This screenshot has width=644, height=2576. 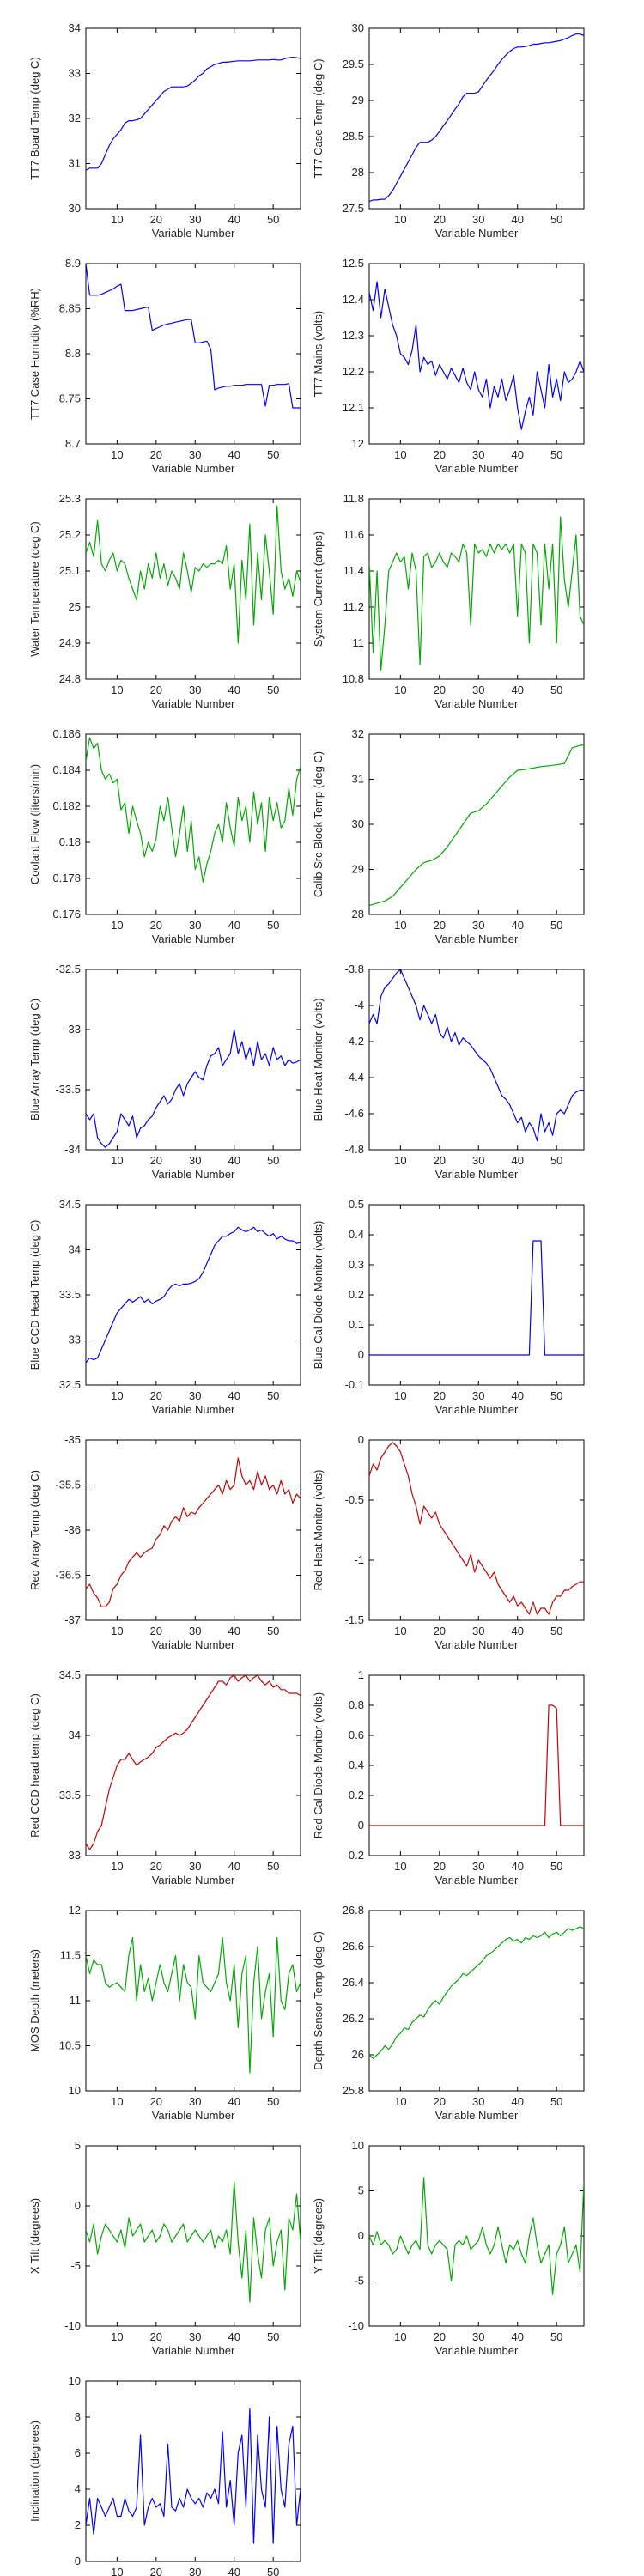 I want to click on y-tick-label: 0.3, so click(x=356, y=1265).